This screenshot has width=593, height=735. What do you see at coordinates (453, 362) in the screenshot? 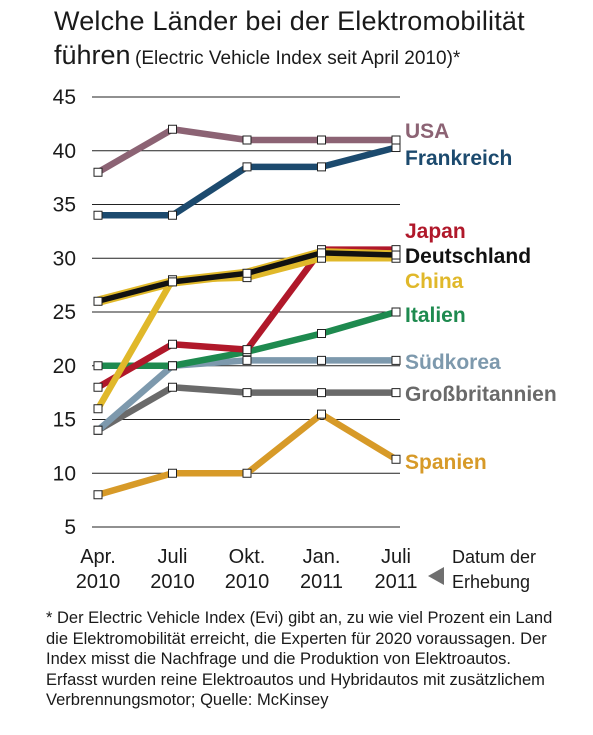
I see `series-label-suedkorea: Südkorea` at bounding box center [453, 362].